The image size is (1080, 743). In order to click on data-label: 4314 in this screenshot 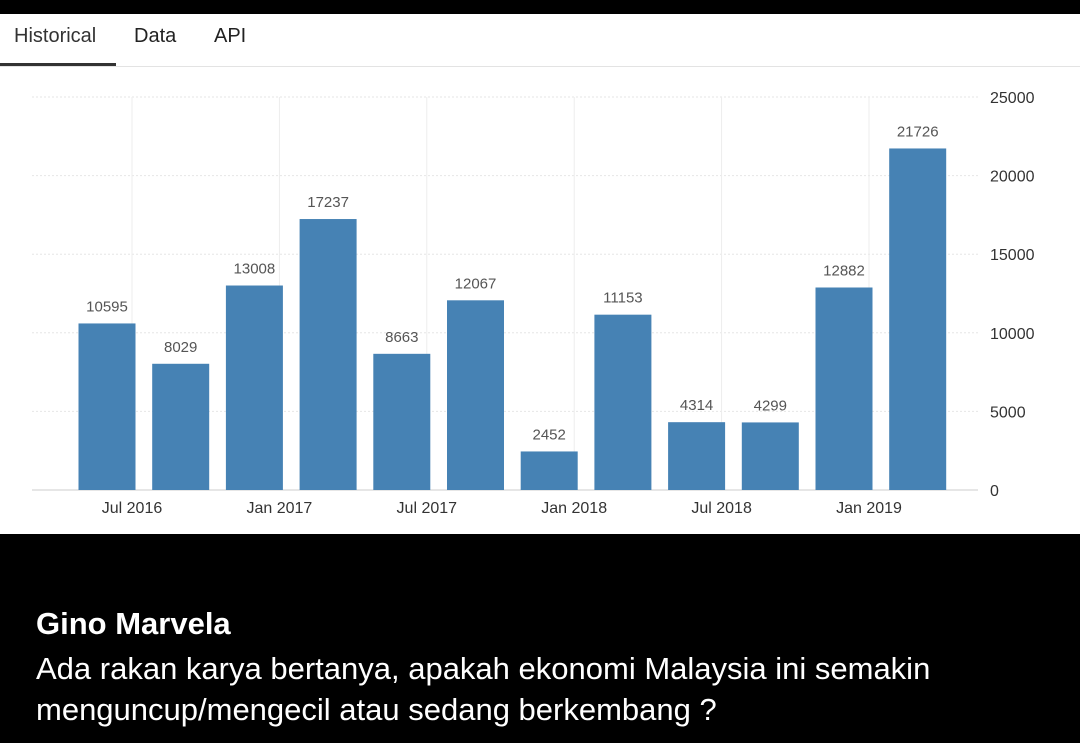, I will do `click(696, 405)`.